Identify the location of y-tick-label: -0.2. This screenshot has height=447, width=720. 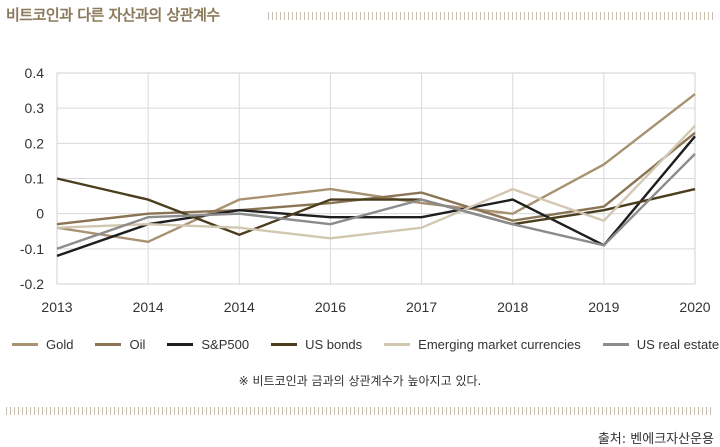
(32, 284).